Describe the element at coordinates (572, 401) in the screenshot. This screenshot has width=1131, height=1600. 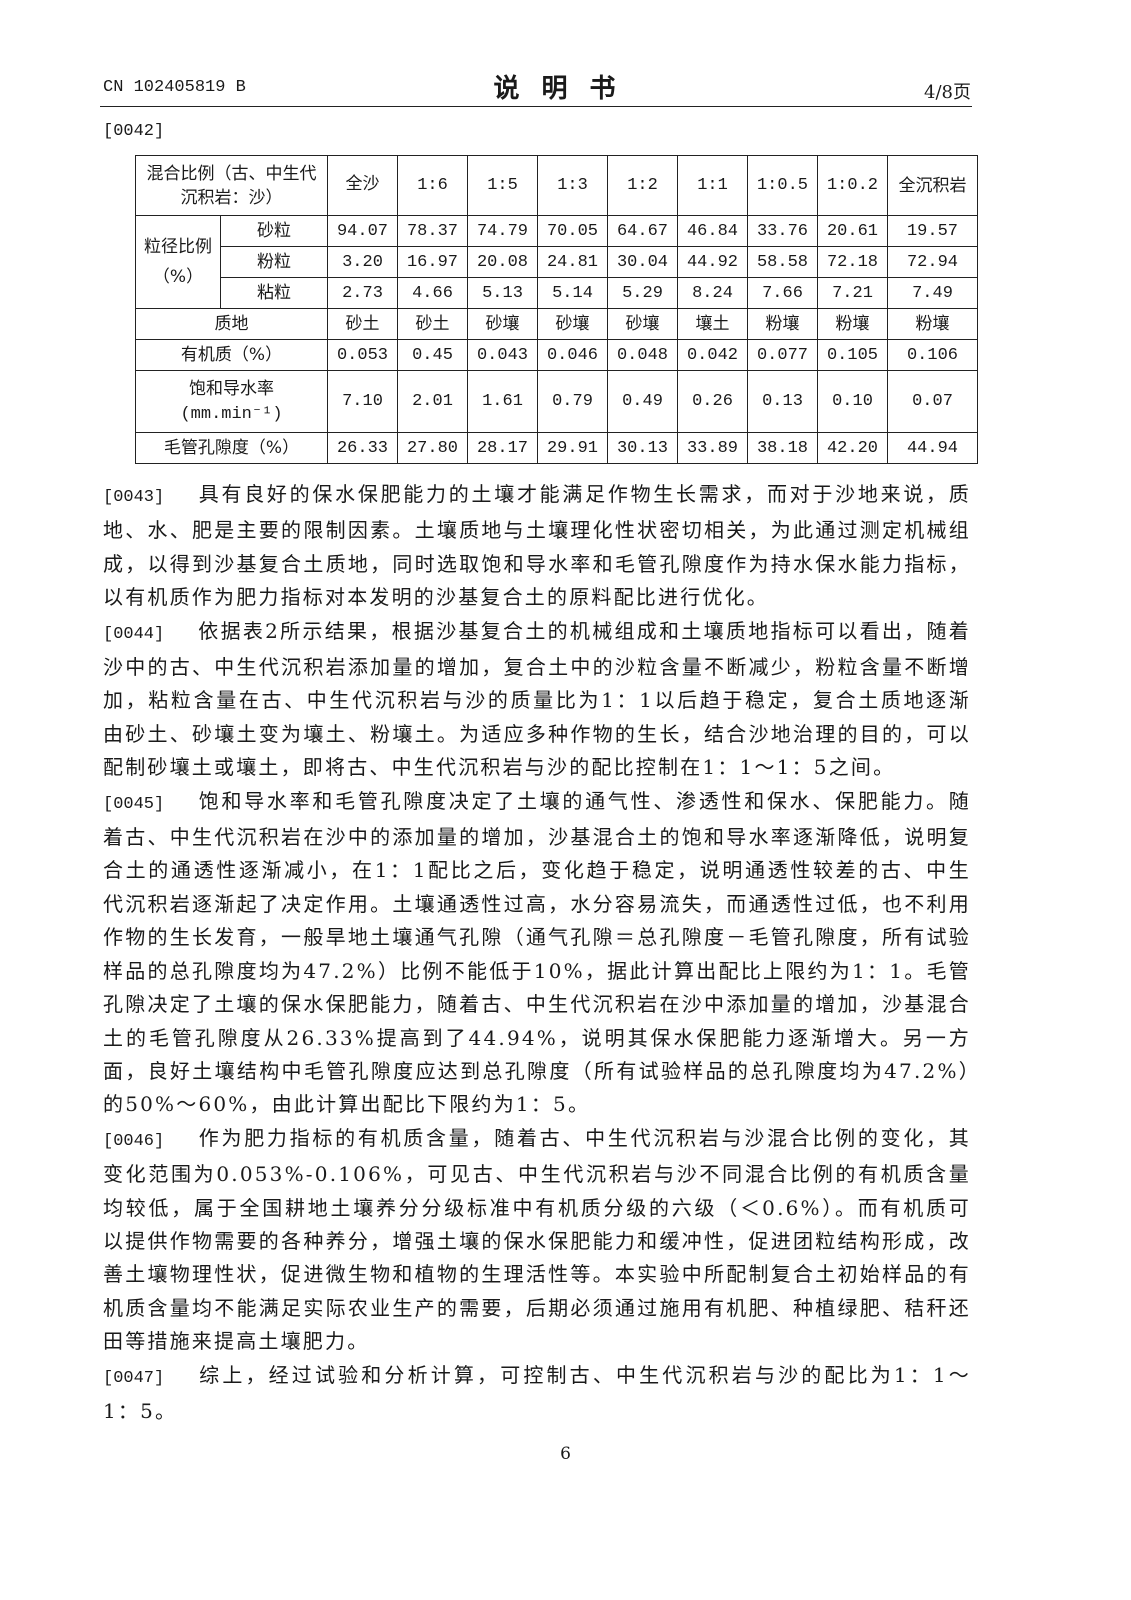
I see `table-cell: 0.79` at that location.